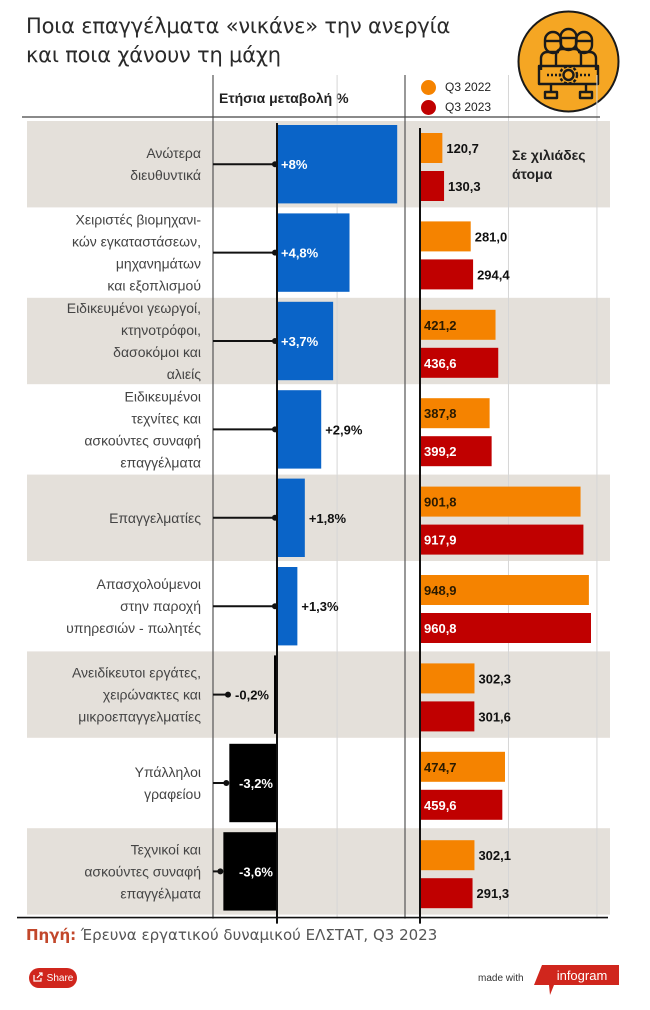 The image size is (650, 1010). What do you see at coordinates (320, 606) in the screenshot?
I see `pct-label: +1,3%` at bounding box center [320, 606].